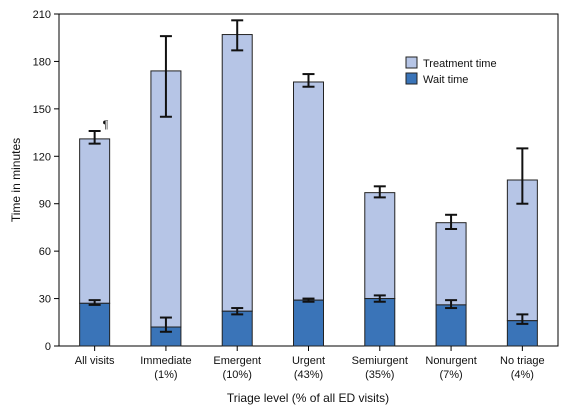 The image size is (572, 409). Describe the element at coordinates (165, 361) in the screenshot. I see `x-tick-label: Immediate` at that location.